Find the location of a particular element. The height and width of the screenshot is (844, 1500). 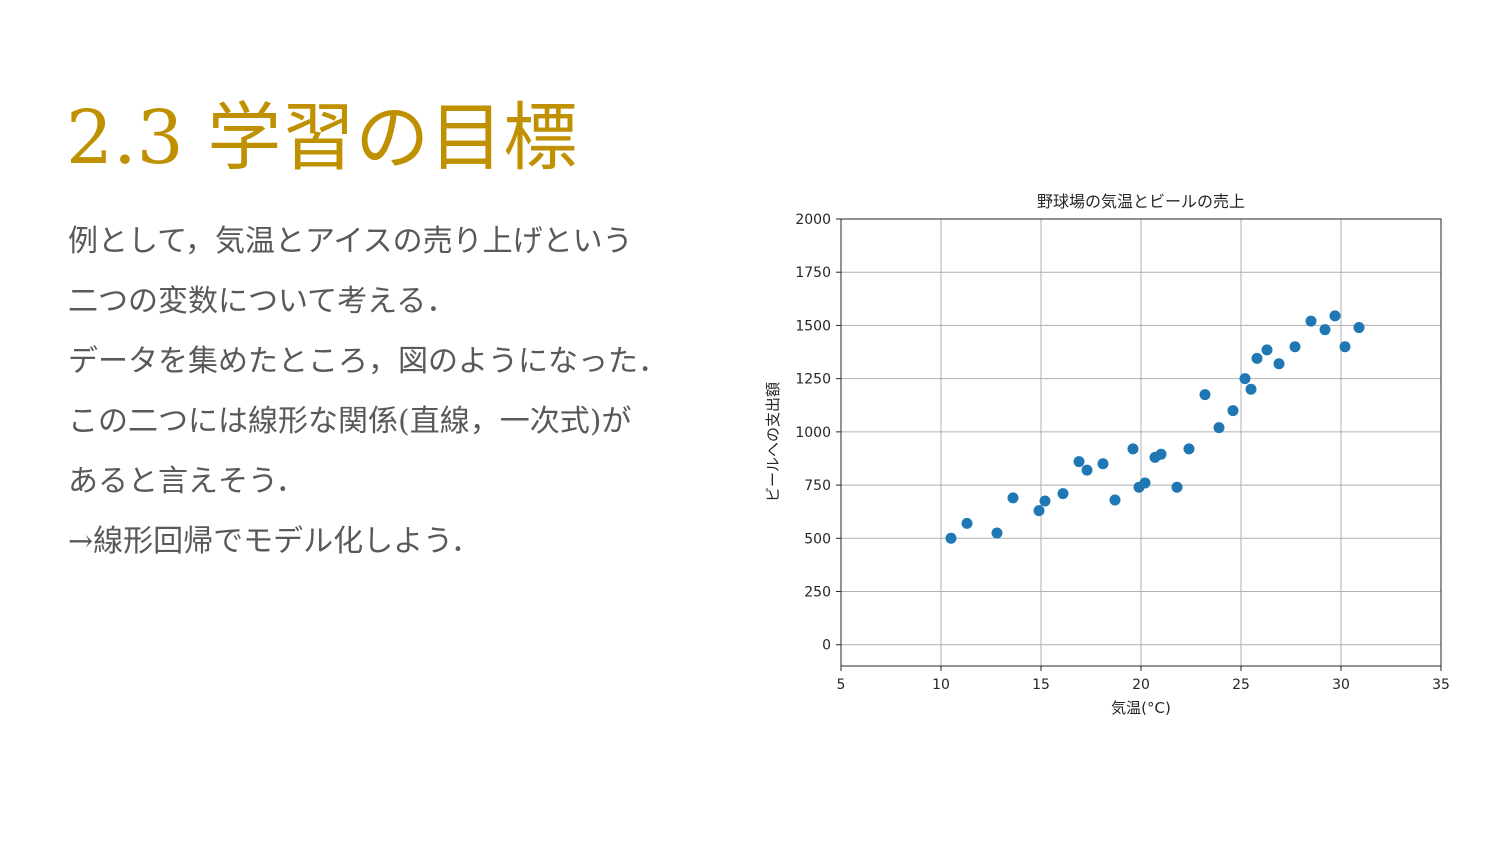

y-tick-label: 500 is located at coordinates (817, 539).